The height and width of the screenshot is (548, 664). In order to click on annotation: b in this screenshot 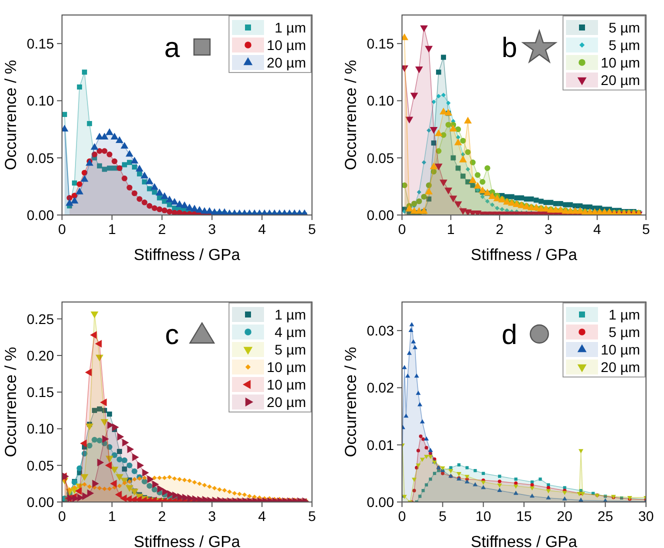, I will do `click(510, 47)`.